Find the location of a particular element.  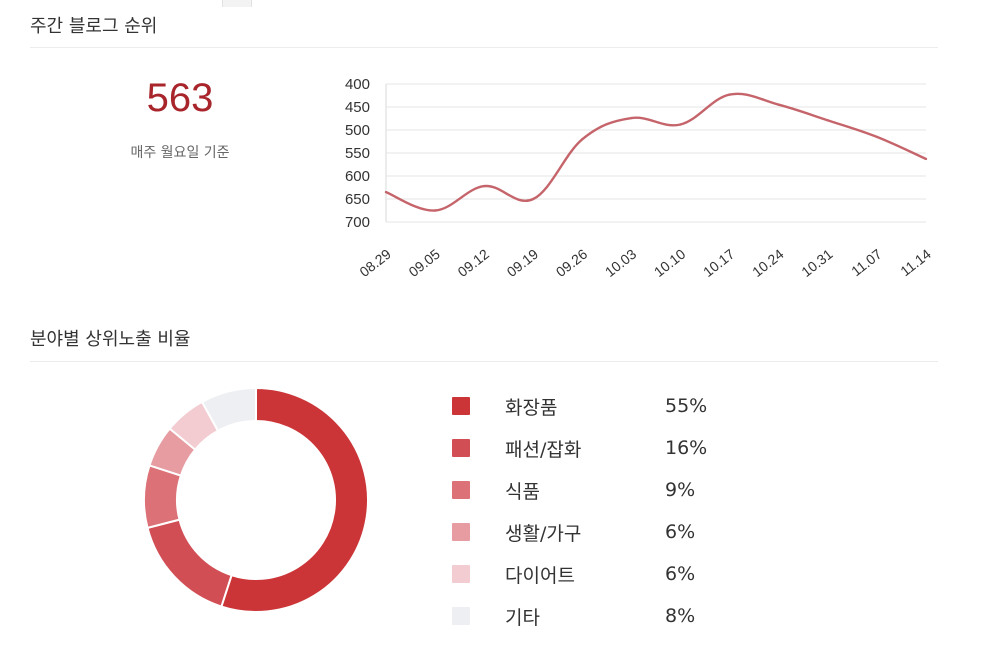

legend-item: 패션/잡화 16% is located at coordinates (579, 448).